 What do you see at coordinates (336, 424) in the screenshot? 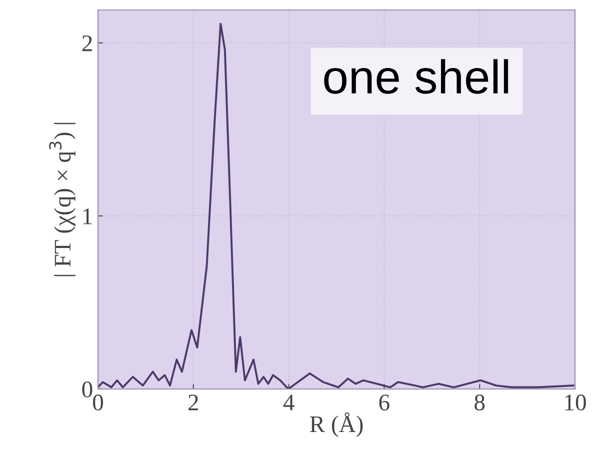
I see `x-axis-title: R (Å)` at bounding box center [336, 424].